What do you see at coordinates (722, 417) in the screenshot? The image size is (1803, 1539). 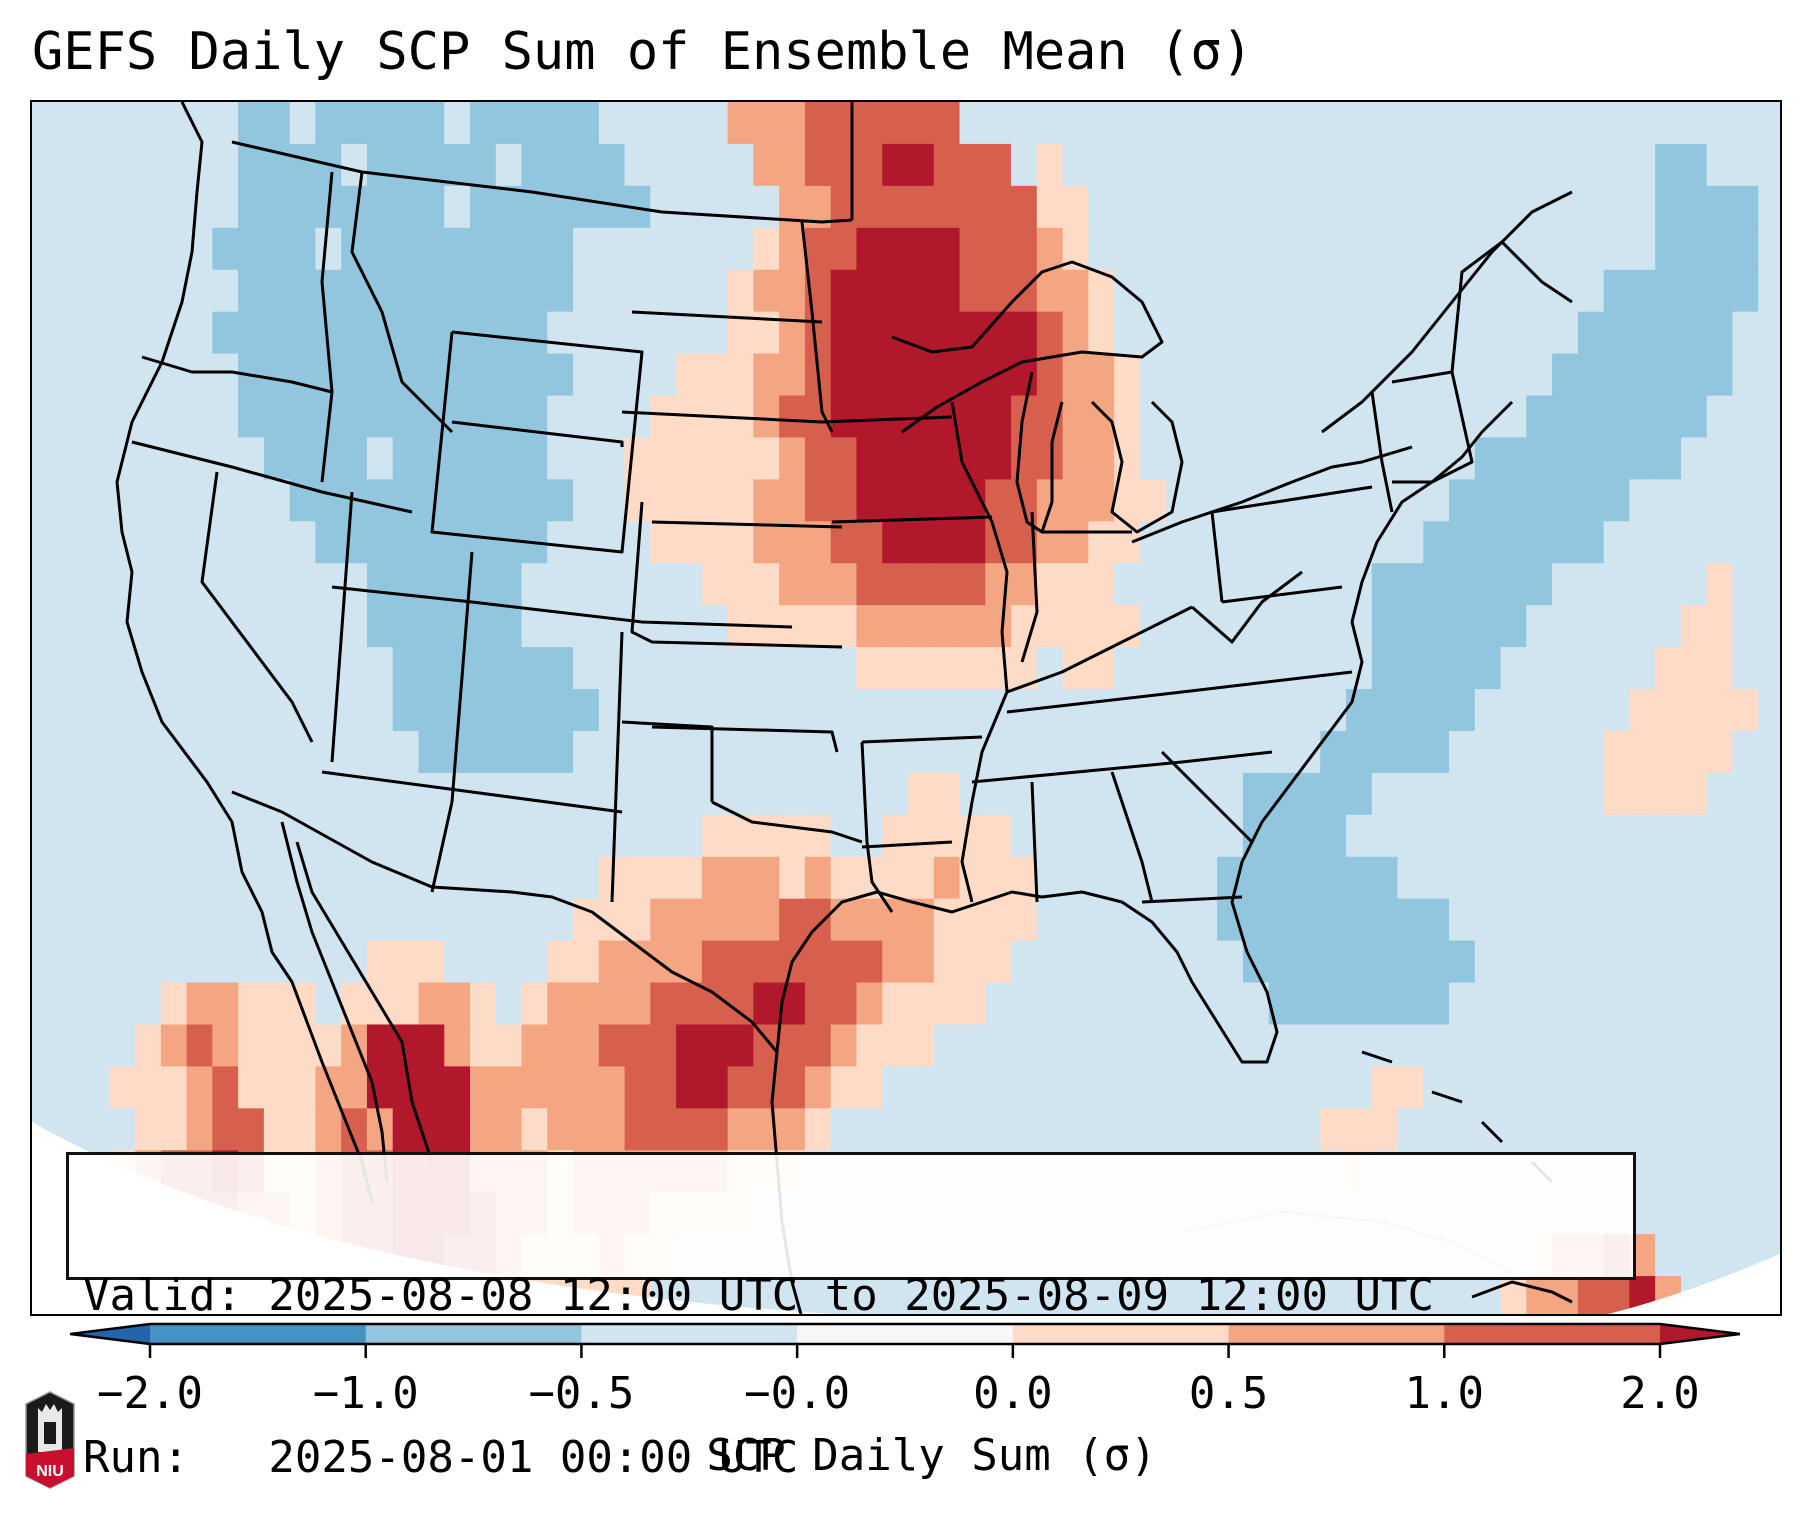 I see `border-sd-ne` at bounding box center [722, 417].